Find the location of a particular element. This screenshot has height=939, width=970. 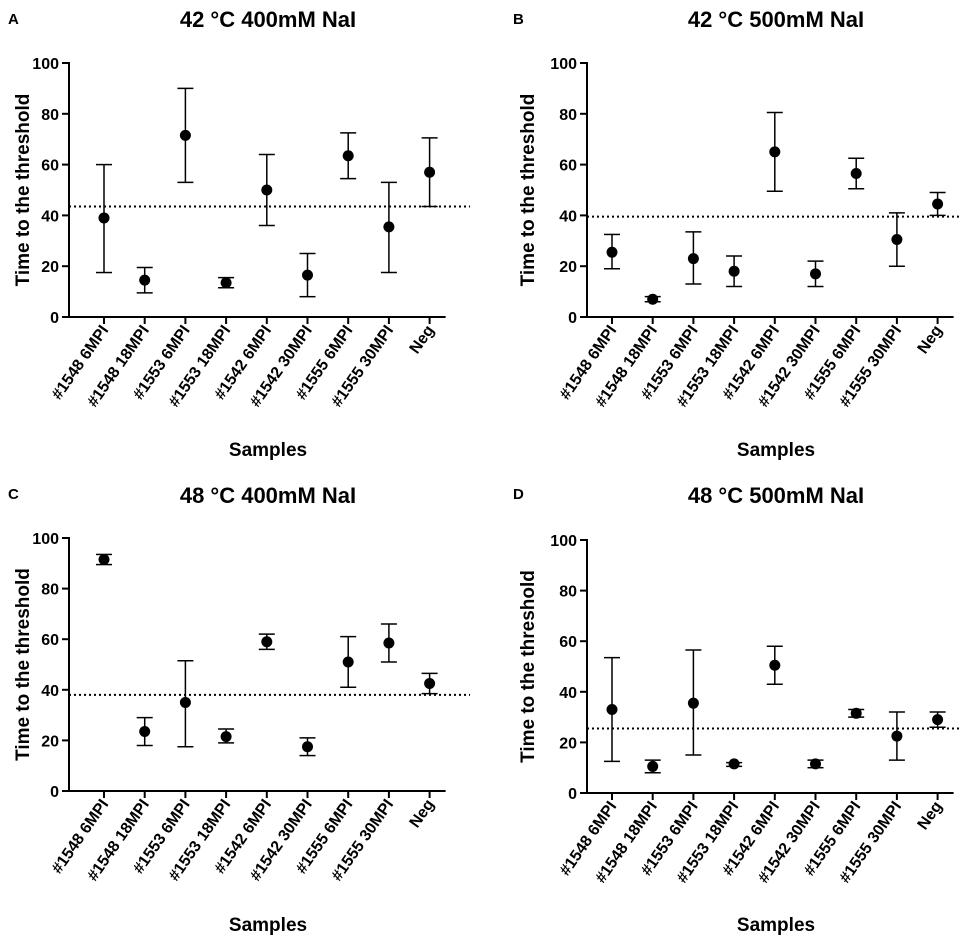

chart-title: 42 °C 500mM NaI is located at coordinates (776, 19).